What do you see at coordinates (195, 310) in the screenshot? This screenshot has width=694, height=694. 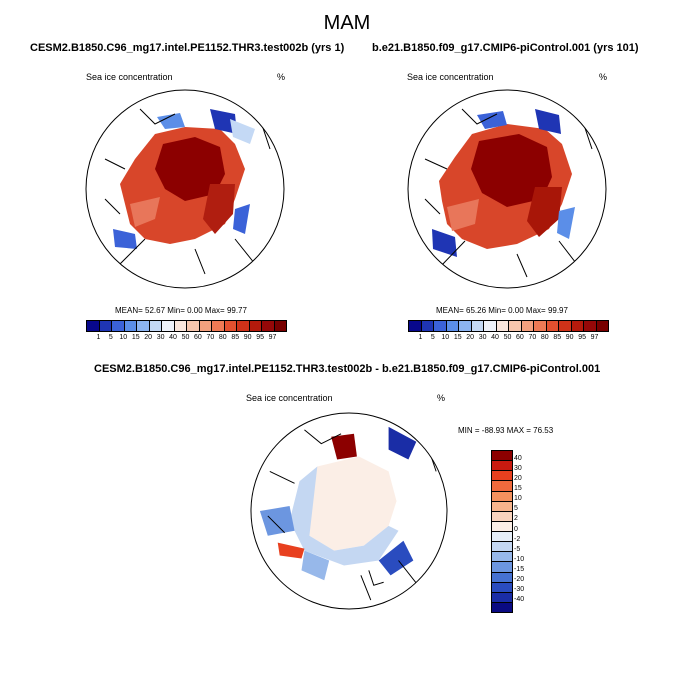 I see `left-min-value: 0.00` at bounding box center [195, 310].